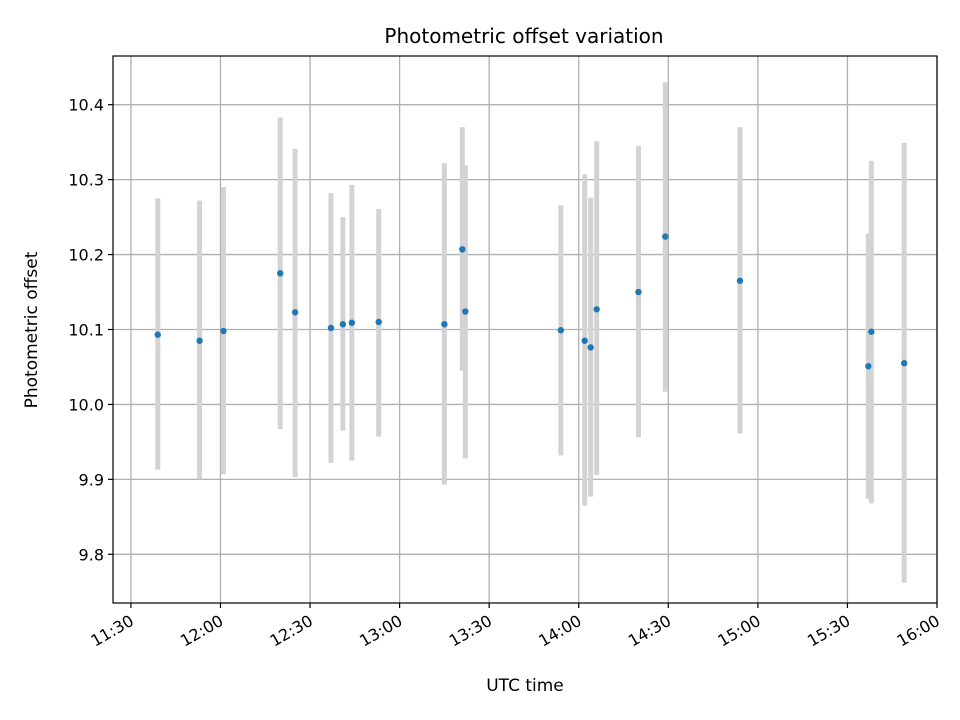 The height and width of the screenshot is (720, 960). What do you see at coordinates (91, 554) in the screenshot?
I see `y-tick-label: 9.8` at bounding box center [91, 554].